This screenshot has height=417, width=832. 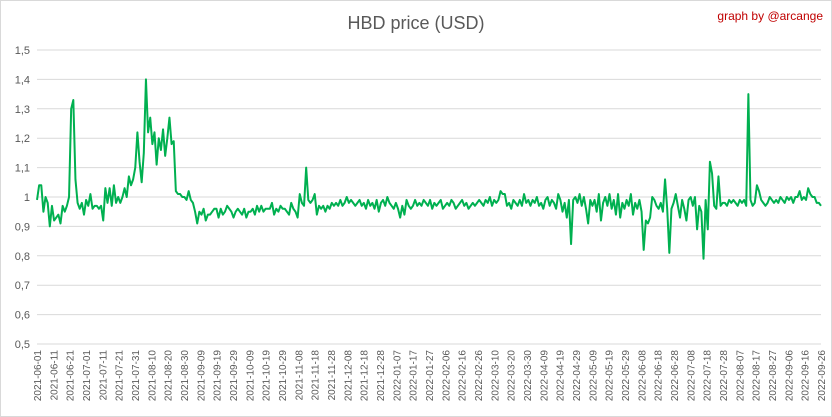 I want to click on x-tick-label: 2021-10-19, so click(x=267, y=376).